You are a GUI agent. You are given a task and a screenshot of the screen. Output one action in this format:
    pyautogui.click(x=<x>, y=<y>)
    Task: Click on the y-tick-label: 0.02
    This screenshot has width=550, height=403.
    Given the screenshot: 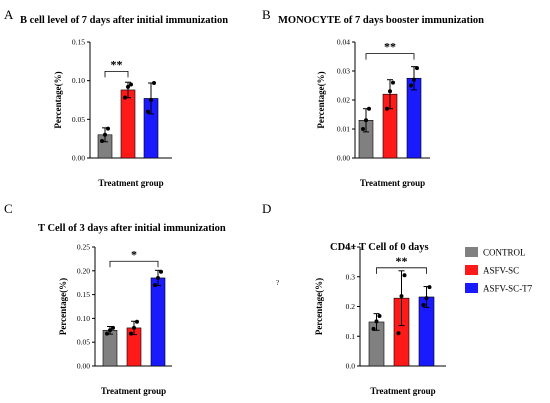 What is the action you would take?
    pyautogui.click(x=343, y=100)
    